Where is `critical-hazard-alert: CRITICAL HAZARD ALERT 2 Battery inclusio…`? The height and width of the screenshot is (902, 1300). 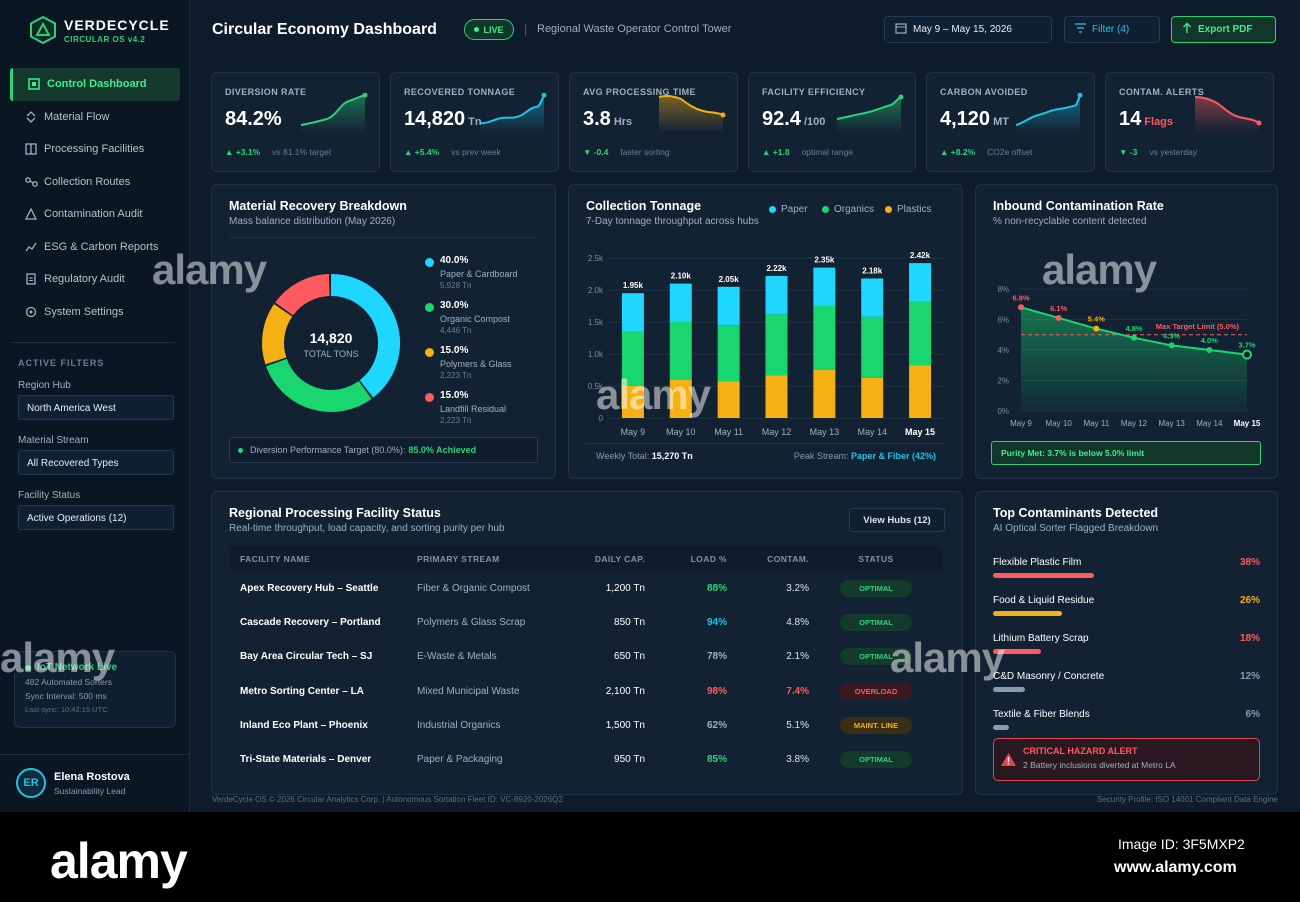 critical-hazard-alert: CRITICAL HAZARD ALERT 2 Battery inclusio… is located at coordinates (1126, 759).